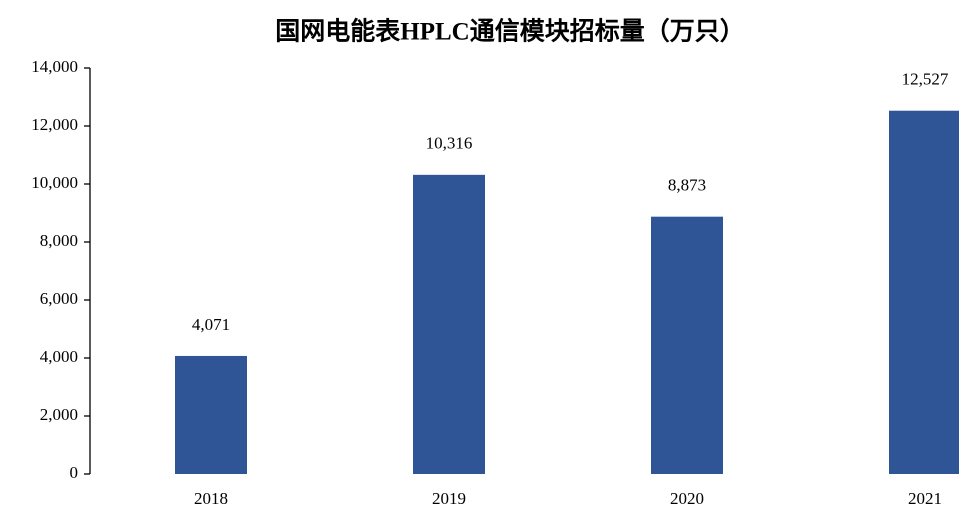  What do you see at coordinates (59, 356) in the screenshot?
I see `y-tick-label: 4,000` at bounding box center [59, 356].